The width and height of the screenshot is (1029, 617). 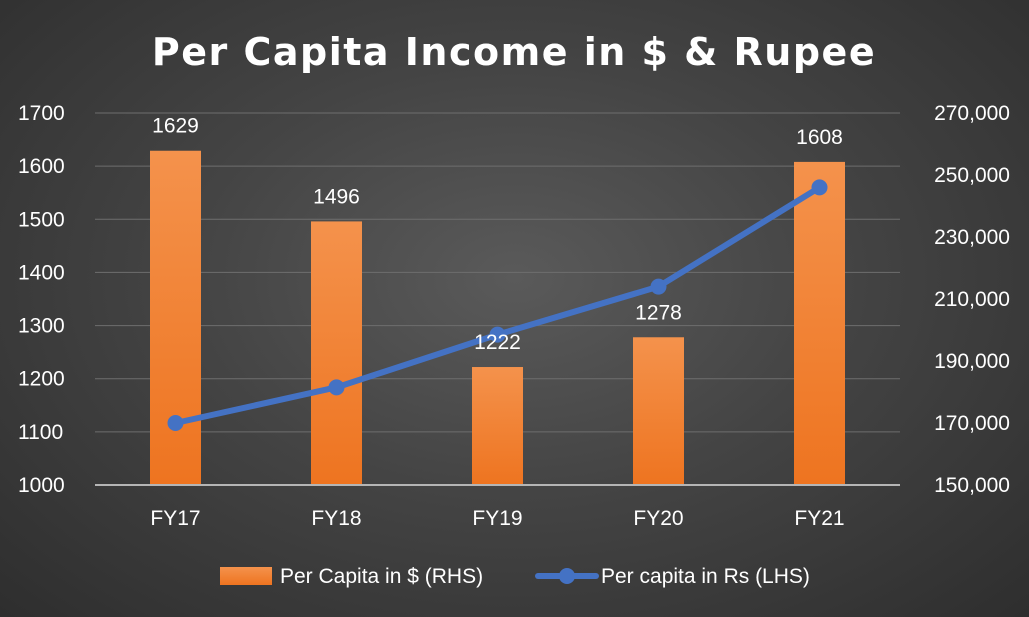 What do you see at coordinates (381, 576) in the screenshot?
I see `legend-bar-label: Per Capita in $ (RHS)` at bounding box center [381, 576].